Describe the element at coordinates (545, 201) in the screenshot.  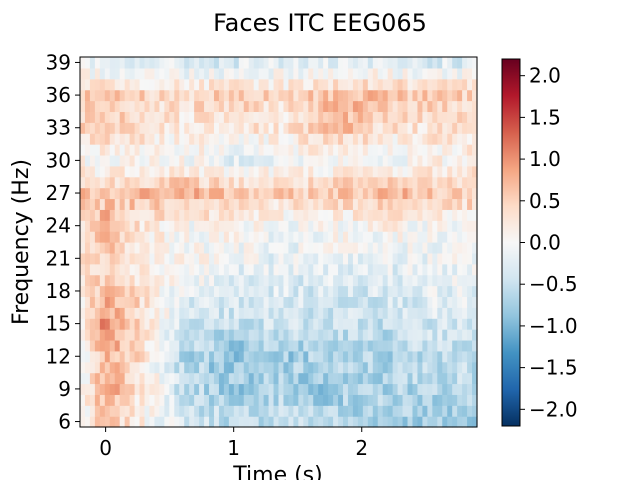
I see `colorbar-tick-label: 0.5` at that location.